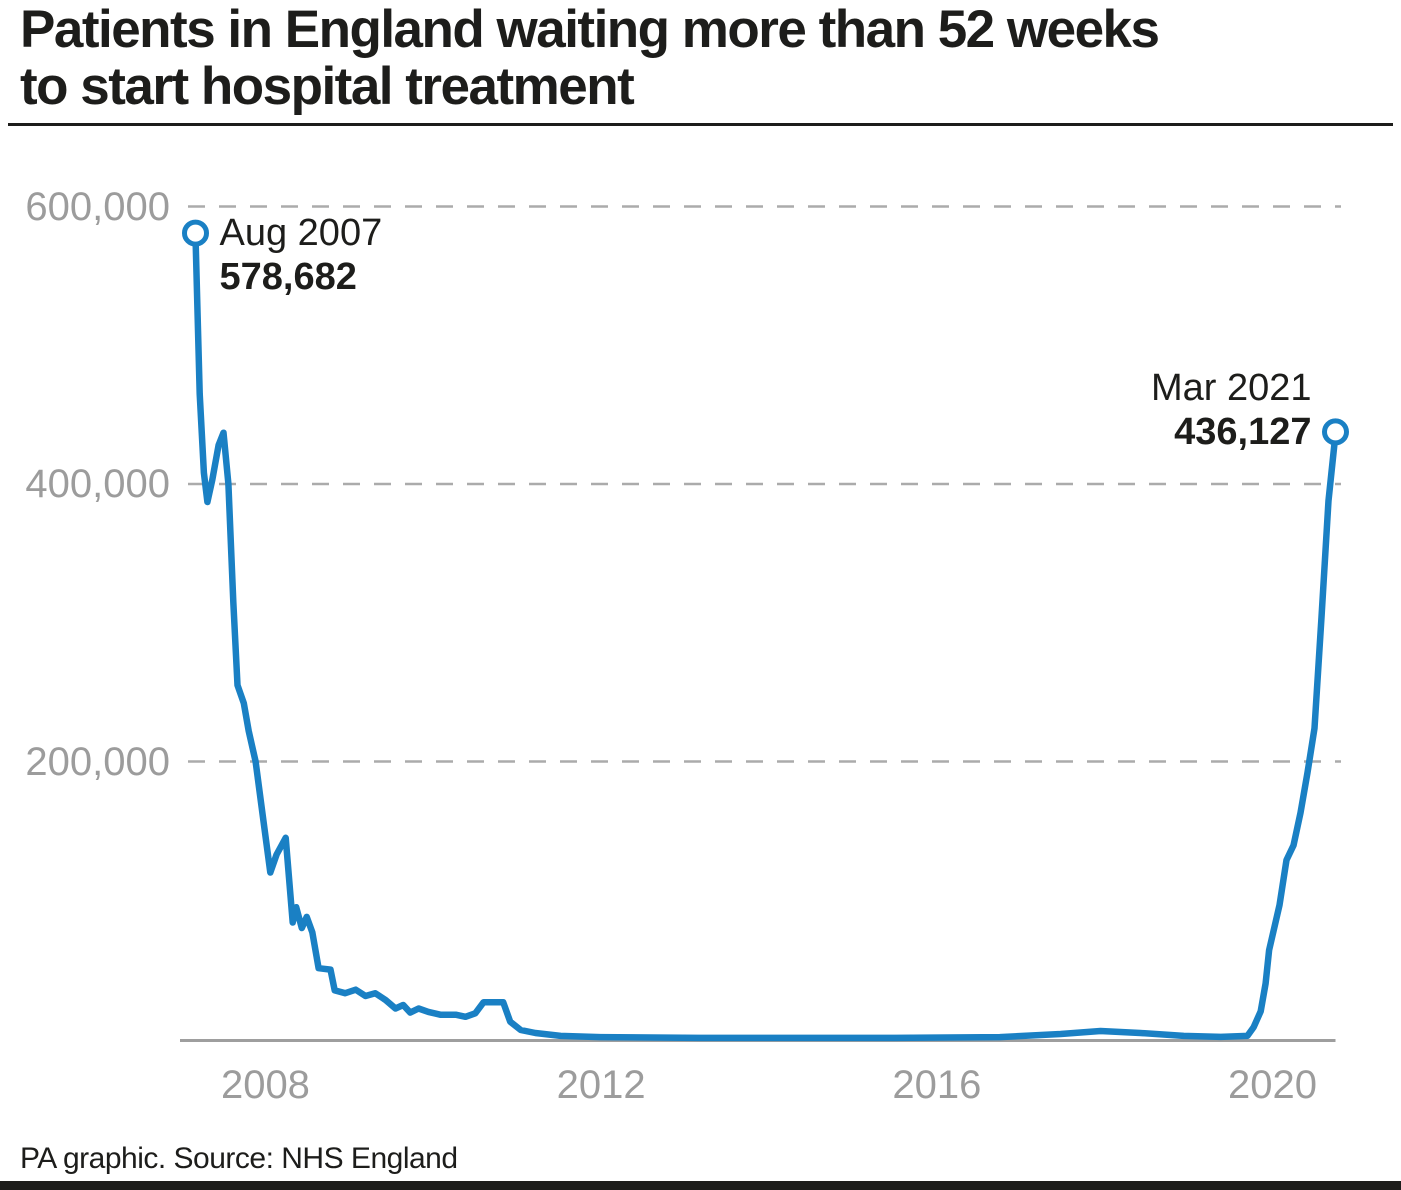 The width and height of the screenshot is (1401, 1190). Describe the element at coordinates (97, 484) in the screenshot. I see `y-tick-label: 400,000` at that location.